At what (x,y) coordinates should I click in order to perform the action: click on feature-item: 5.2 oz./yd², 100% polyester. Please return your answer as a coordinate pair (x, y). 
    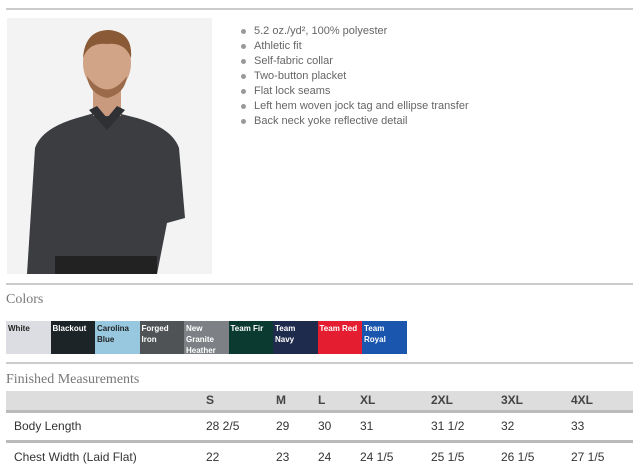
    Looking at the image, I should click on (354, 31).